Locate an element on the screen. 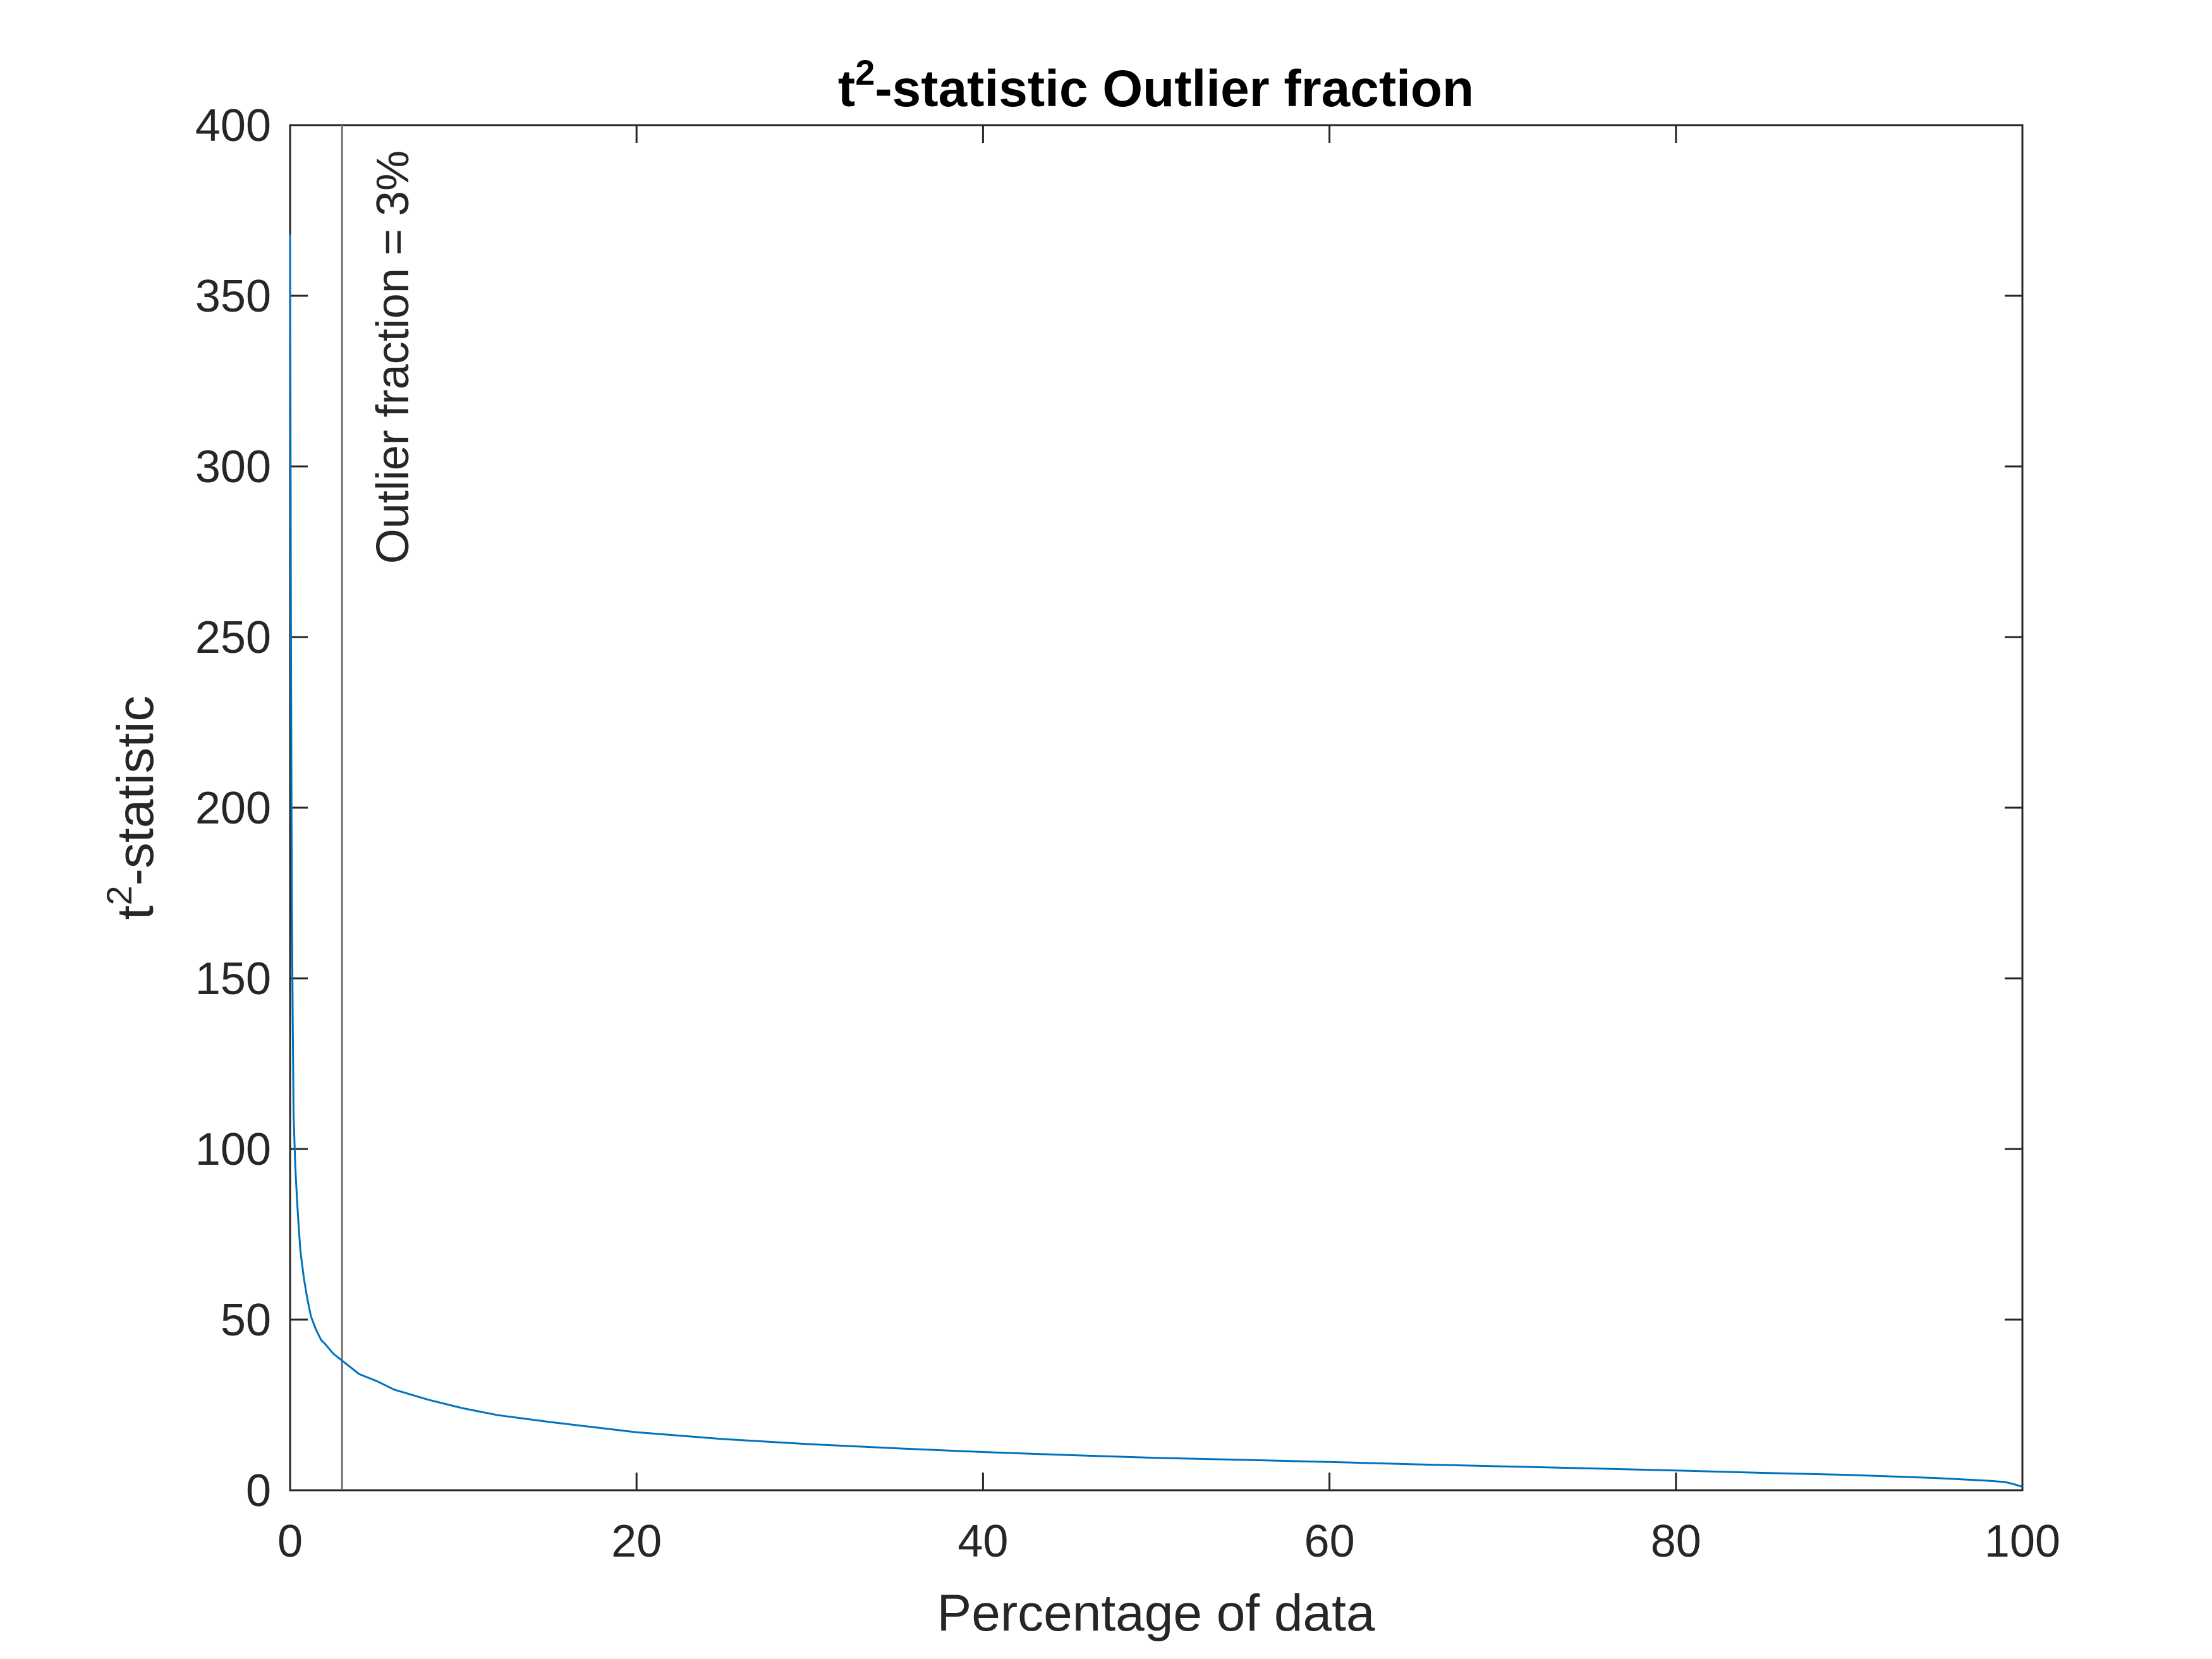  x-tick-label: 100 is located at coordinates (2022, 1541).